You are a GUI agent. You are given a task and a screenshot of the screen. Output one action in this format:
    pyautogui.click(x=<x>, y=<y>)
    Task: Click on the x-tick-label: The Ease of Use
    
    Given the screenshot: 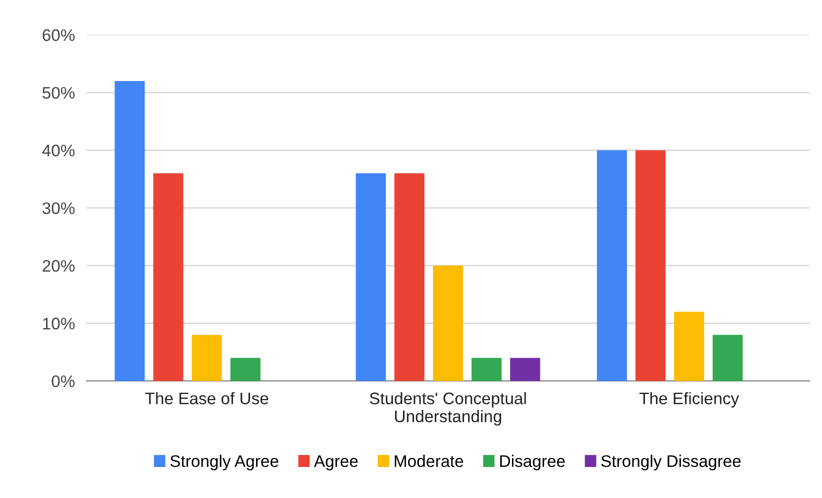 What is the action you would take?
    pyautogui.click(x=206, y=398)
    